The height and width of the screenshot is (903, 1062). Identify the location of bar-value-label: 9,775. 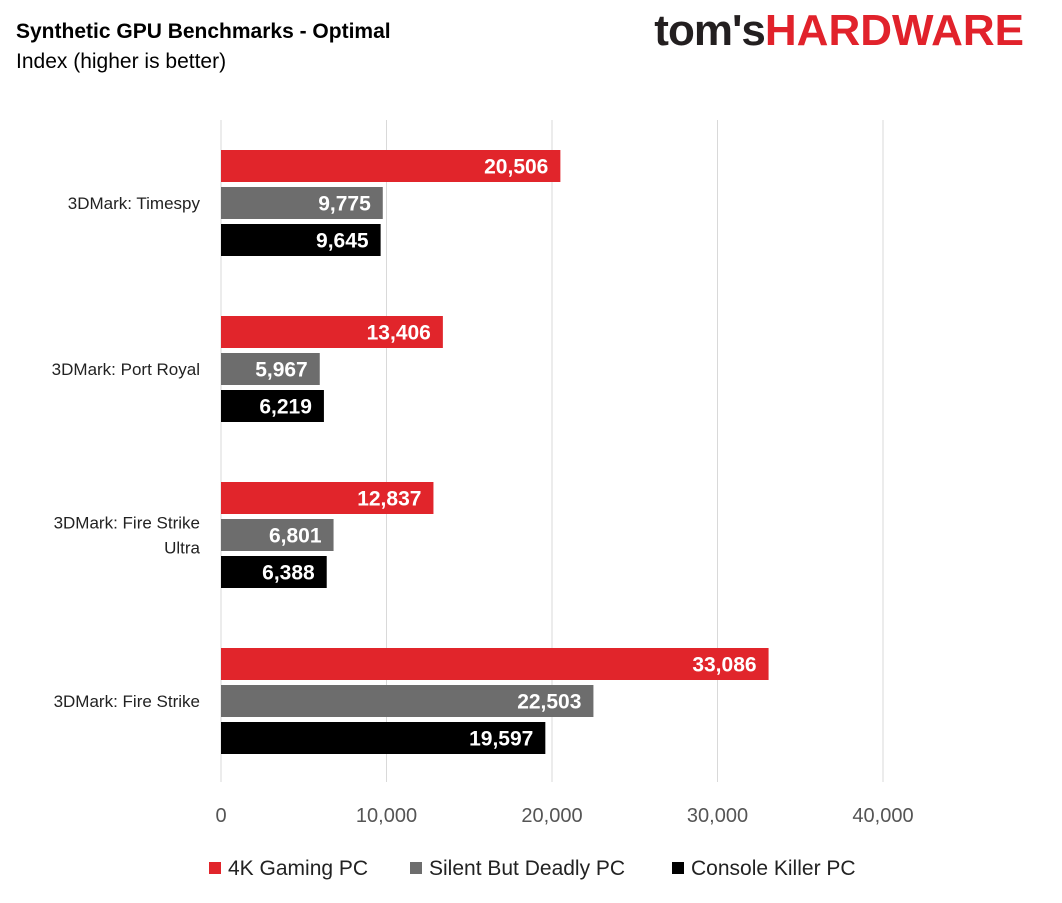
(344, 204).